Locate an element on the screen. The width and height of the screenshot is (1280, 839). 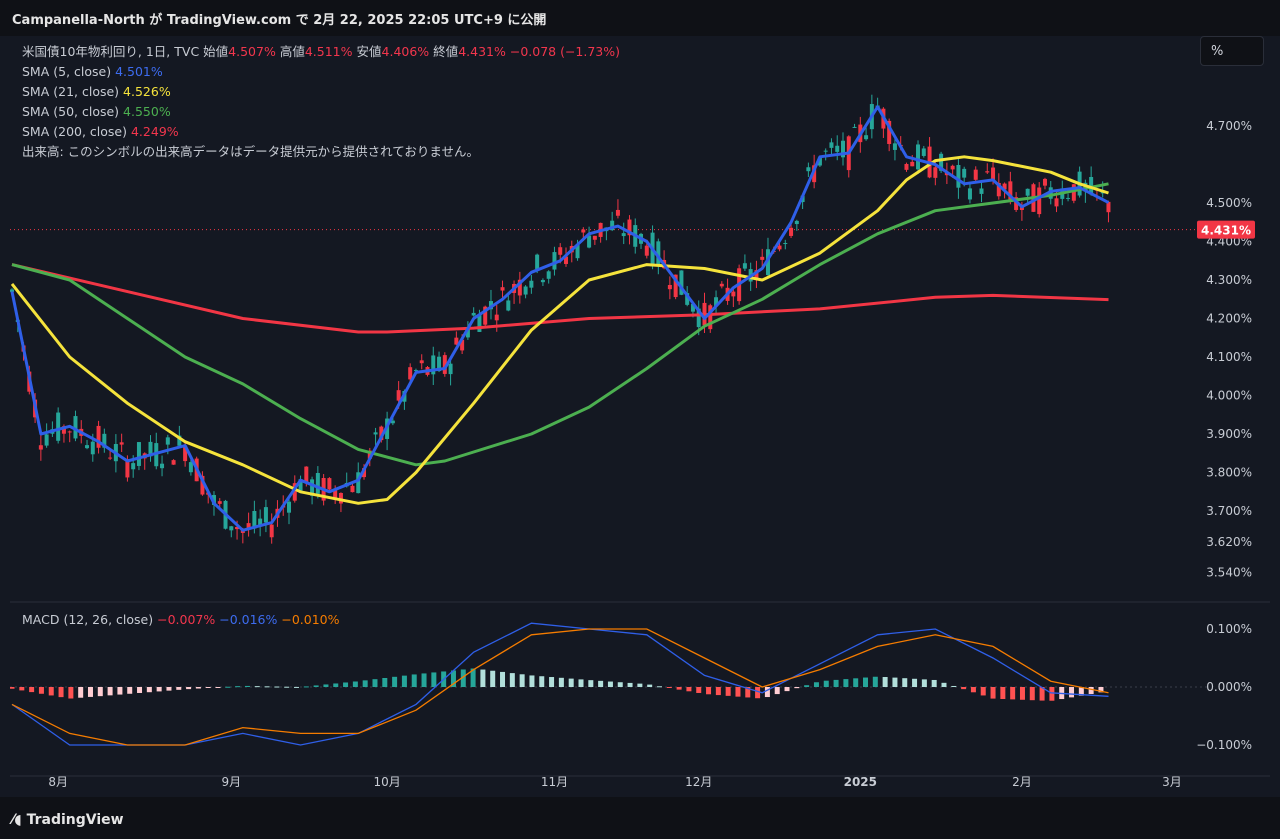
legend-sma21-row: SMA (21, close) 4.526% is located at coordinates (321, 92).